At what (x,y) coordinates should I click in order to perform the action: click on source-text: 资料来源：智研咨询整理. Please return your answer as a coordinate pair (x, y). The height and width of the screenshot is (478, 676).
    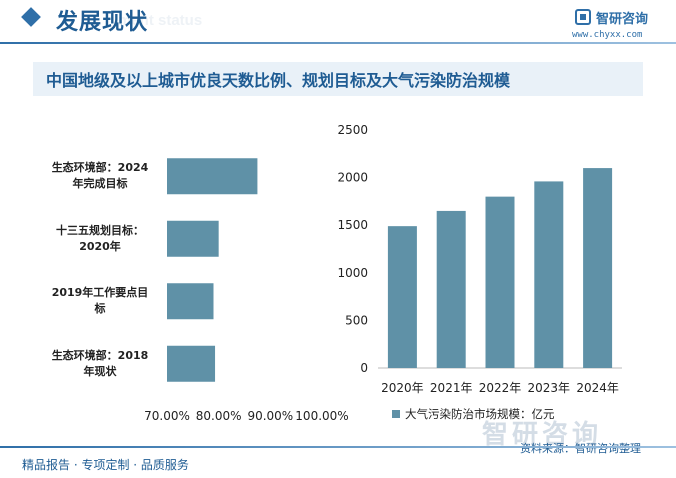
    Looking at the image, I should click on (580, 448).